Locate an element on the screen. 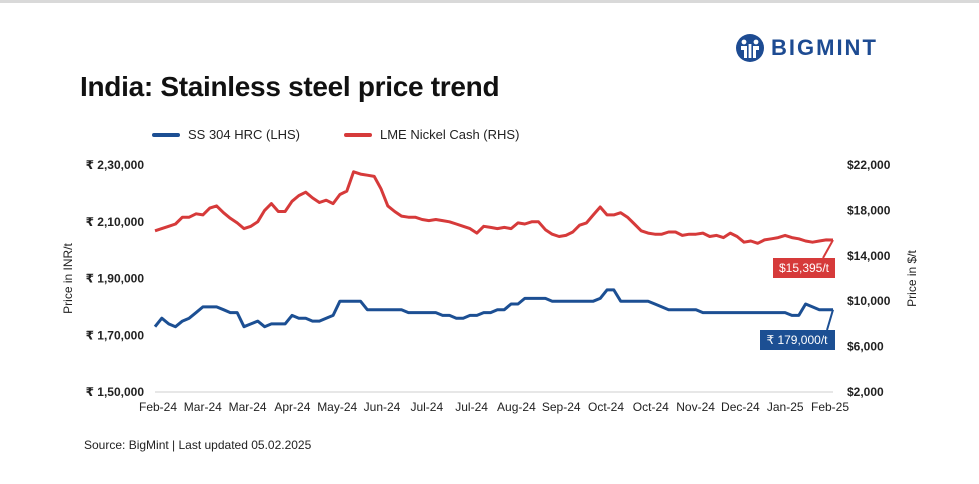 Image resolution: width=979 pixels, height=484 pixels. left-tick-label: ₹ 2,30,000 is located at coordinates (115, 165).